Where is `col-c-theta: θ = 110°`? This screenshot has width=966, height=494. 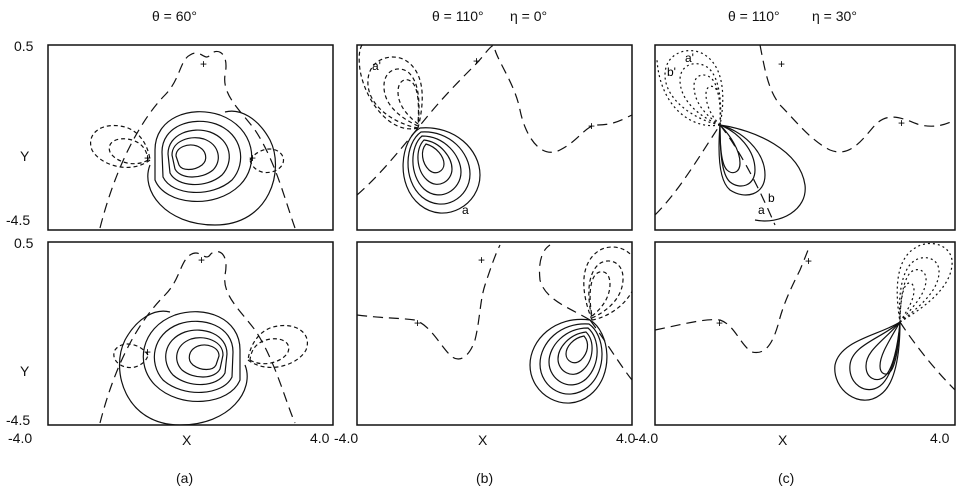 col-c-theta: θ = 110° is located at coordinates (754, 16).